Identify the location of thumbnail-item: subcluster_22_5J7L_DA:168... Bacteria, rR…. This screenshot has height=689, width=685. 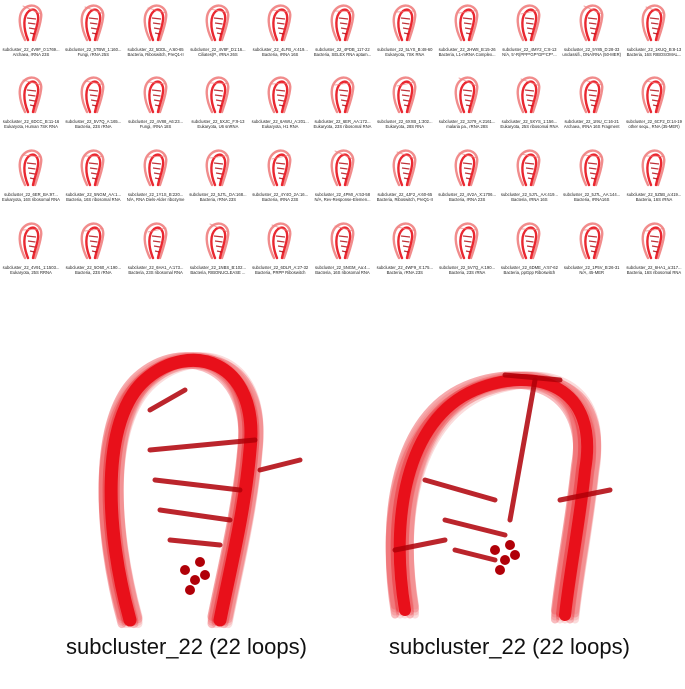
(218, 179).